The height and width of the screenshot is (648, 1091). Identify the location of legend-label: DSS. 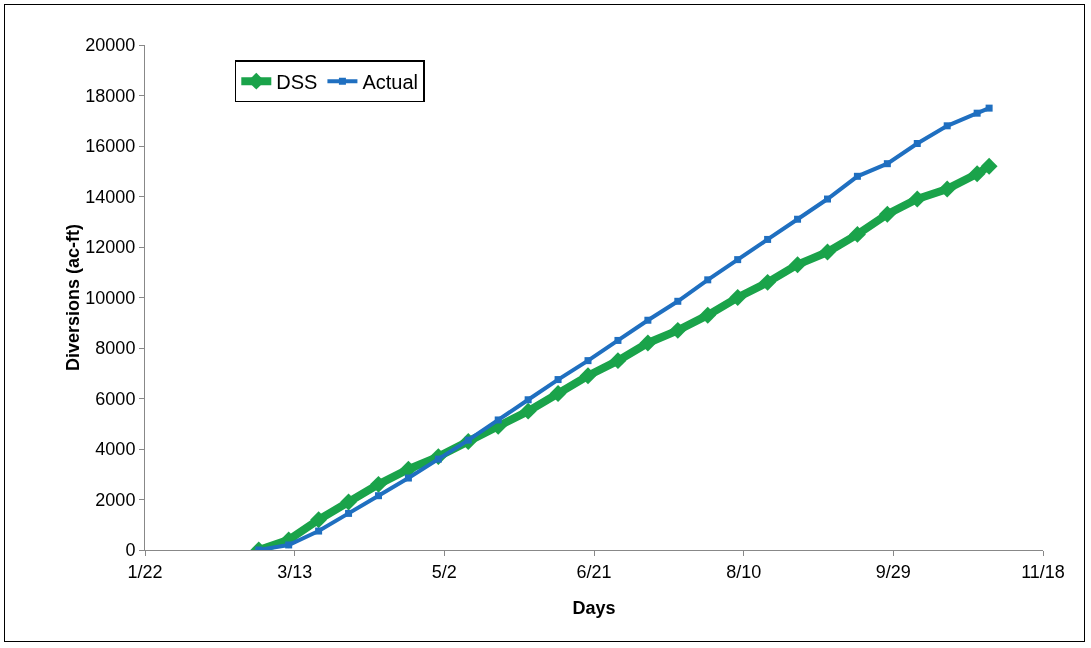
(297, 81).